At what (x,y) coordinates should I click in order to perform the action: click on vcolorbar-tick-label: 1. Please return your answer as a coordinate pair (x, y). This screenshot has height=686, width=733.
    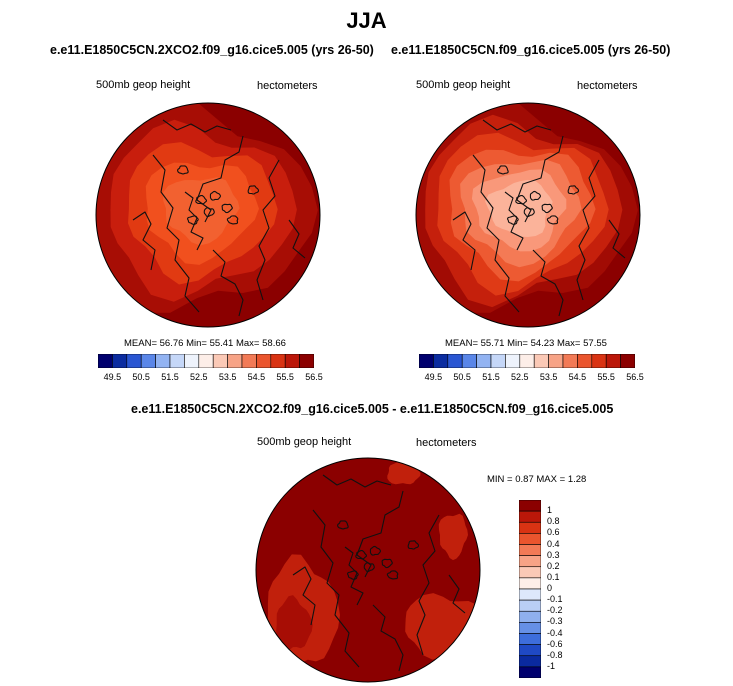
    Looking at the image, I should click on (550, 510).